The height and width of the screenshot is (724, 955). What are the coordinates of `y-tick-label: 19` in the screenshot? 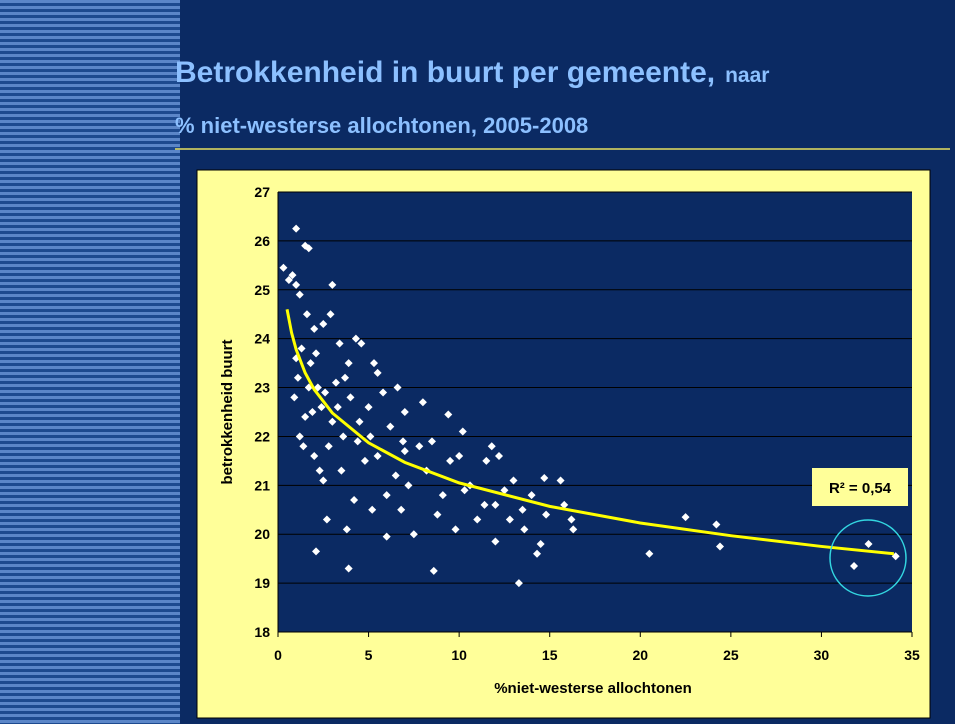 It's located at (262, 583).